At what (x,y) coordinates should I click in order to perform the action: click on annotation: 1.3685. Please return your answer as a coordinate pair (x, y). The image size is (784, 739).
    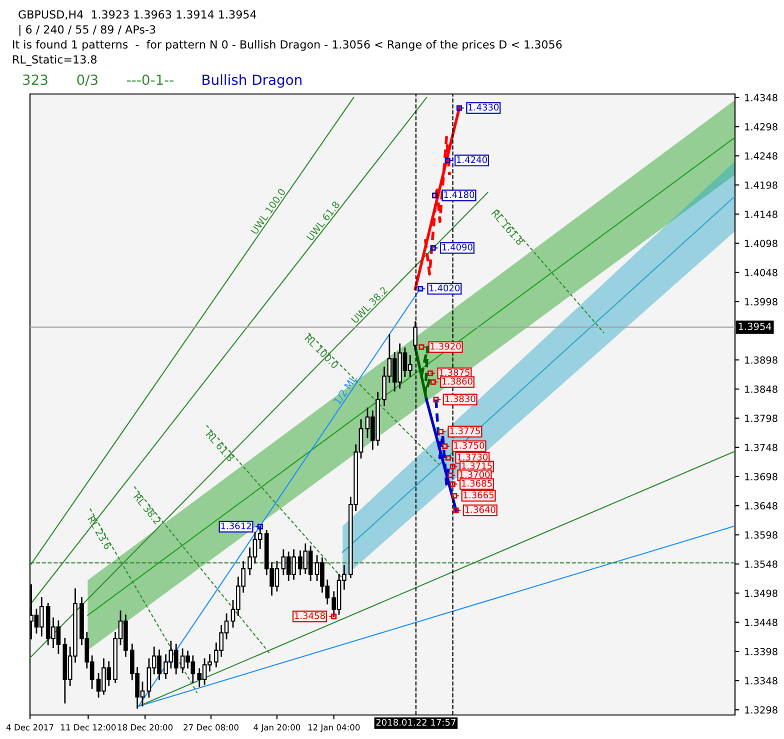
    Looking at the image, I should click on (477, 483).